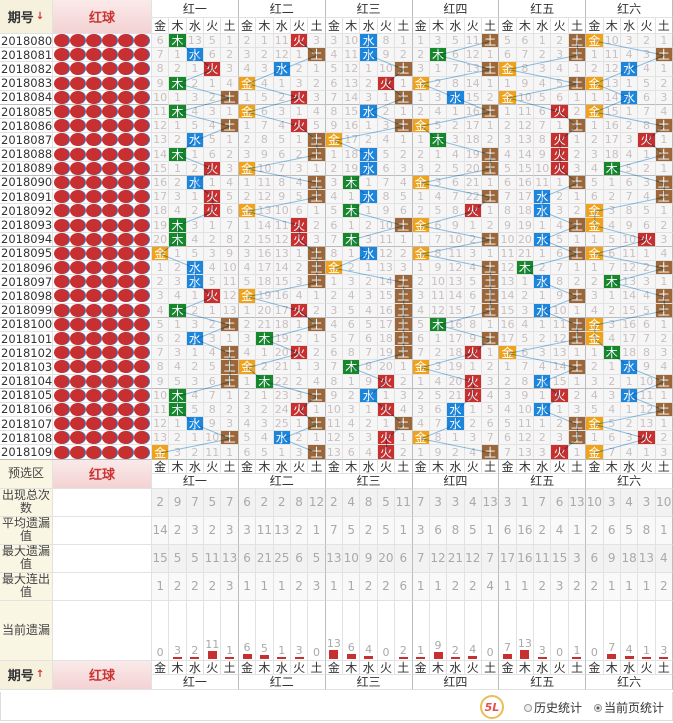 Image resolution: width=673 pixels, height=723 pixels. Describe the element at coordinates (560, 558) in the screenshot. I see `stat-value: 15` at that location.